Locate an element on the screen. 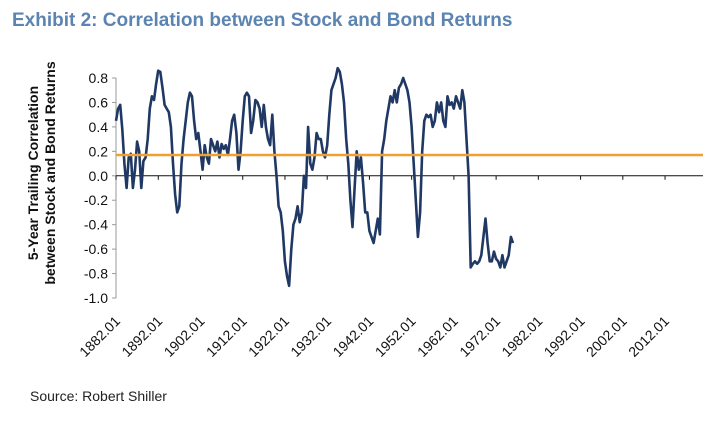  x-tick-label: 1972.01 is located at coordinates (479, 336).